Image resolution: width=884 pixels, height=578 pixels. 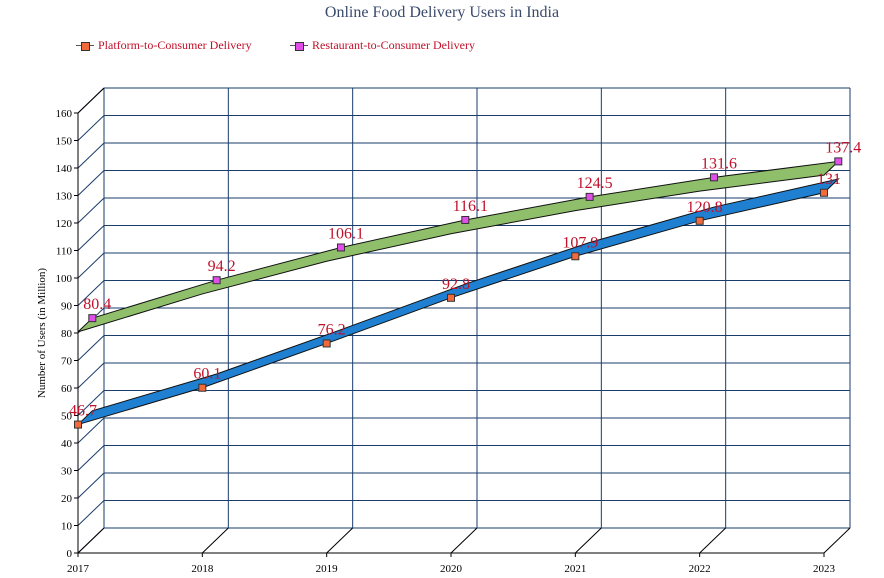 I want to click on y-tick-label-6: 60, so click(x=67, y=389).